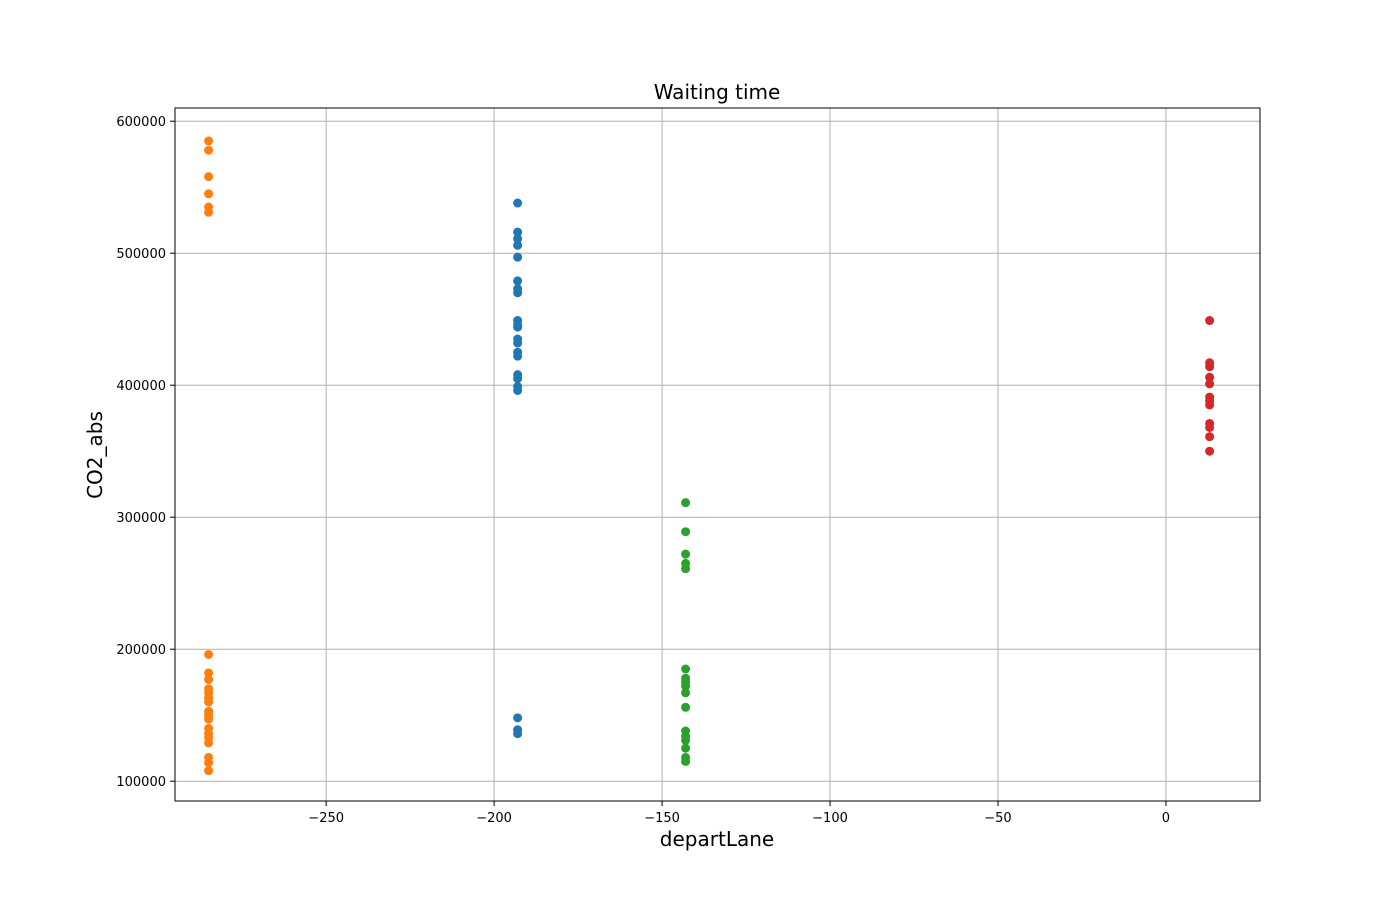  What do you see at coordinates (494, 818) in the screenshot?
I see `x-tick-label: −200` at bounding box center [494, 818].